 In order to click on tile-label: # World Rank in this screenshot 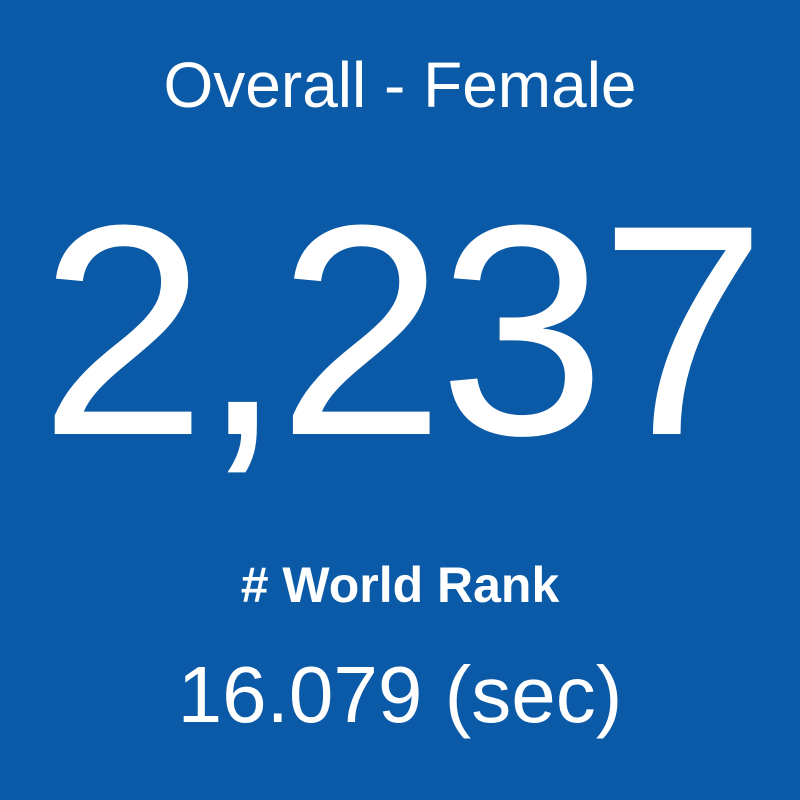, I will do `click(400, 585)`.